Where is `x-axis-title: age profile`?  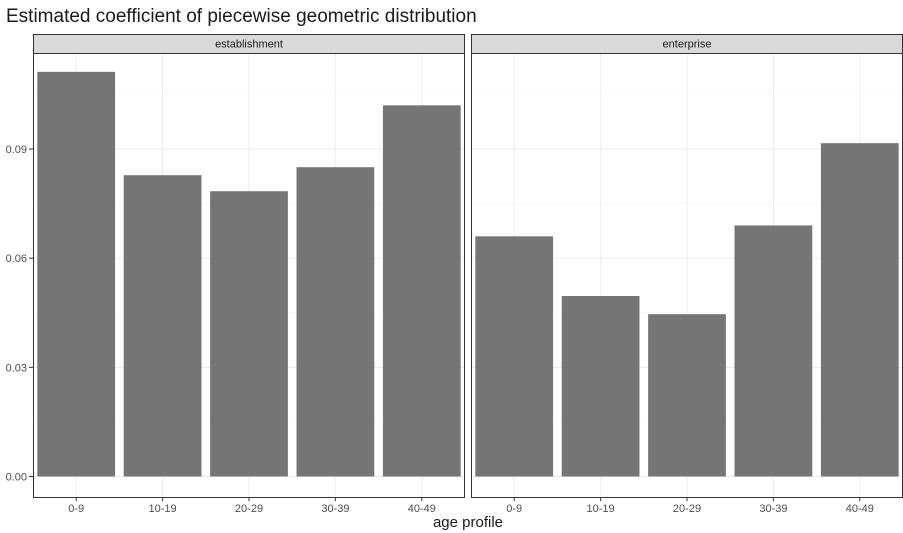 x-axis-title: age profile is located at coordinates (468, 522).